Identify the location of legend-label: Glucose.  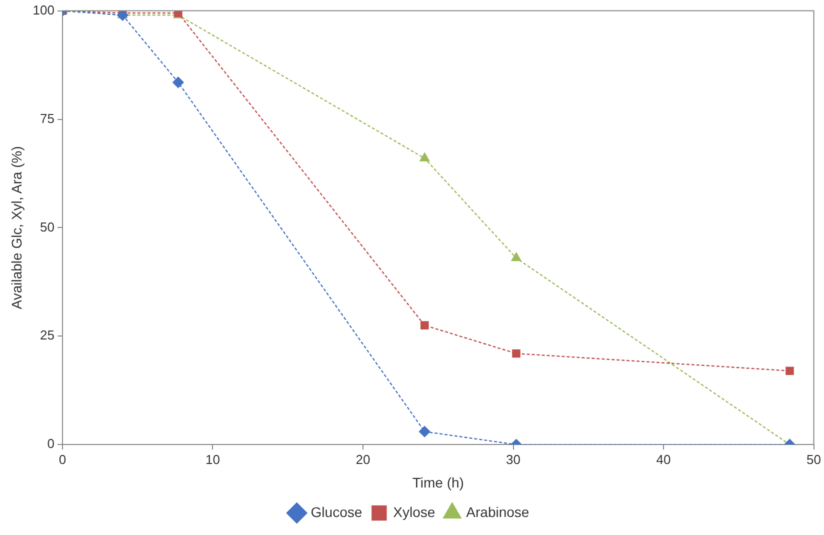
(336, 512).